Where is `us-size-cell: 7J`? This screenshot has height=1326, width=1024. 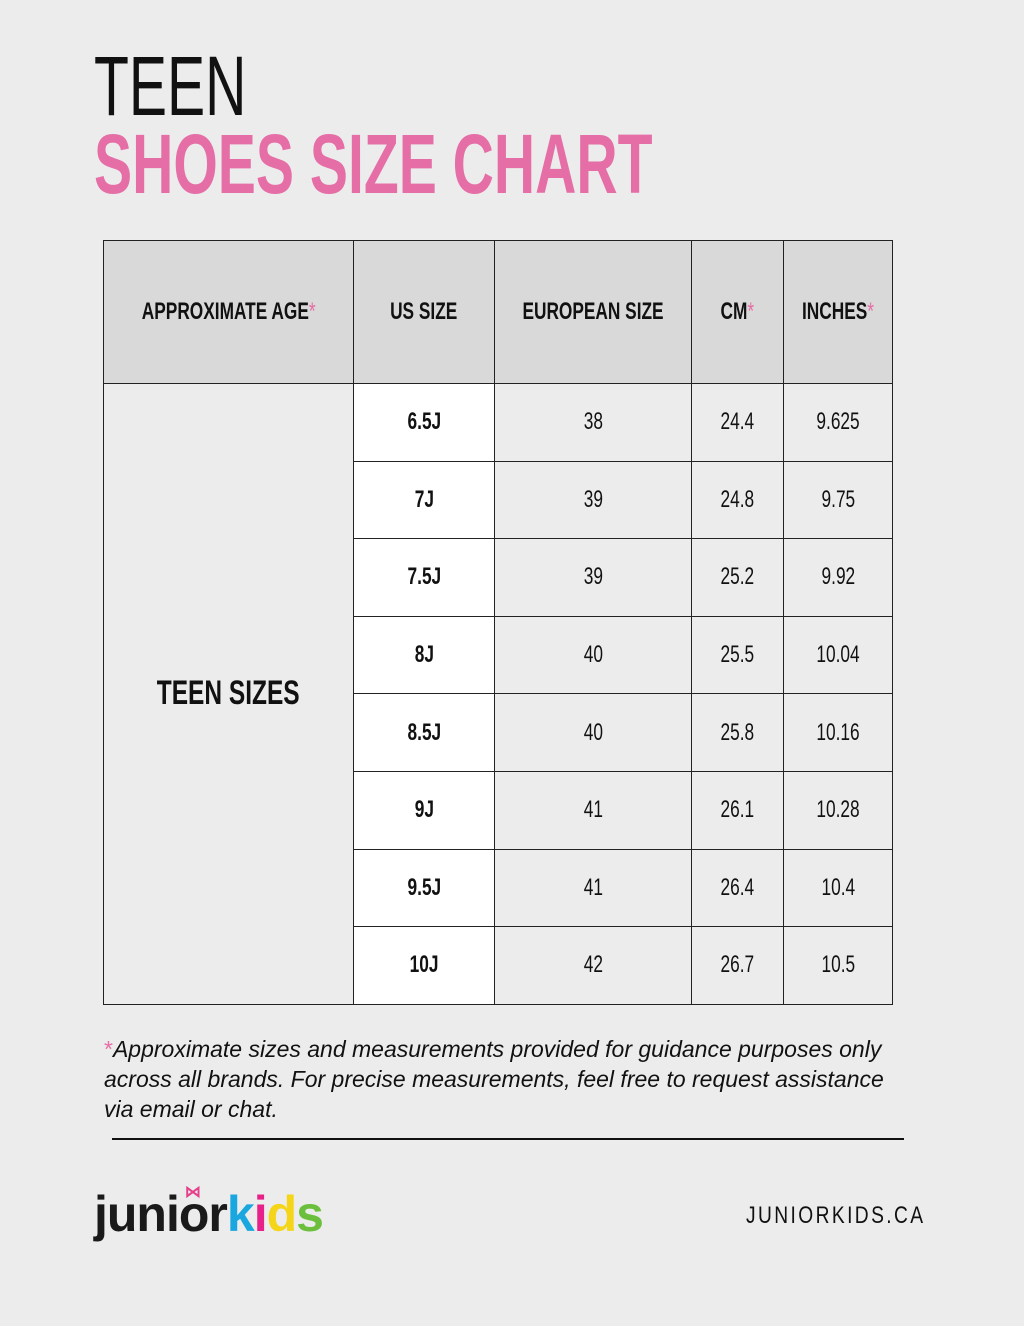
us-size-cell: 7J is located at coordinates (424, 500).